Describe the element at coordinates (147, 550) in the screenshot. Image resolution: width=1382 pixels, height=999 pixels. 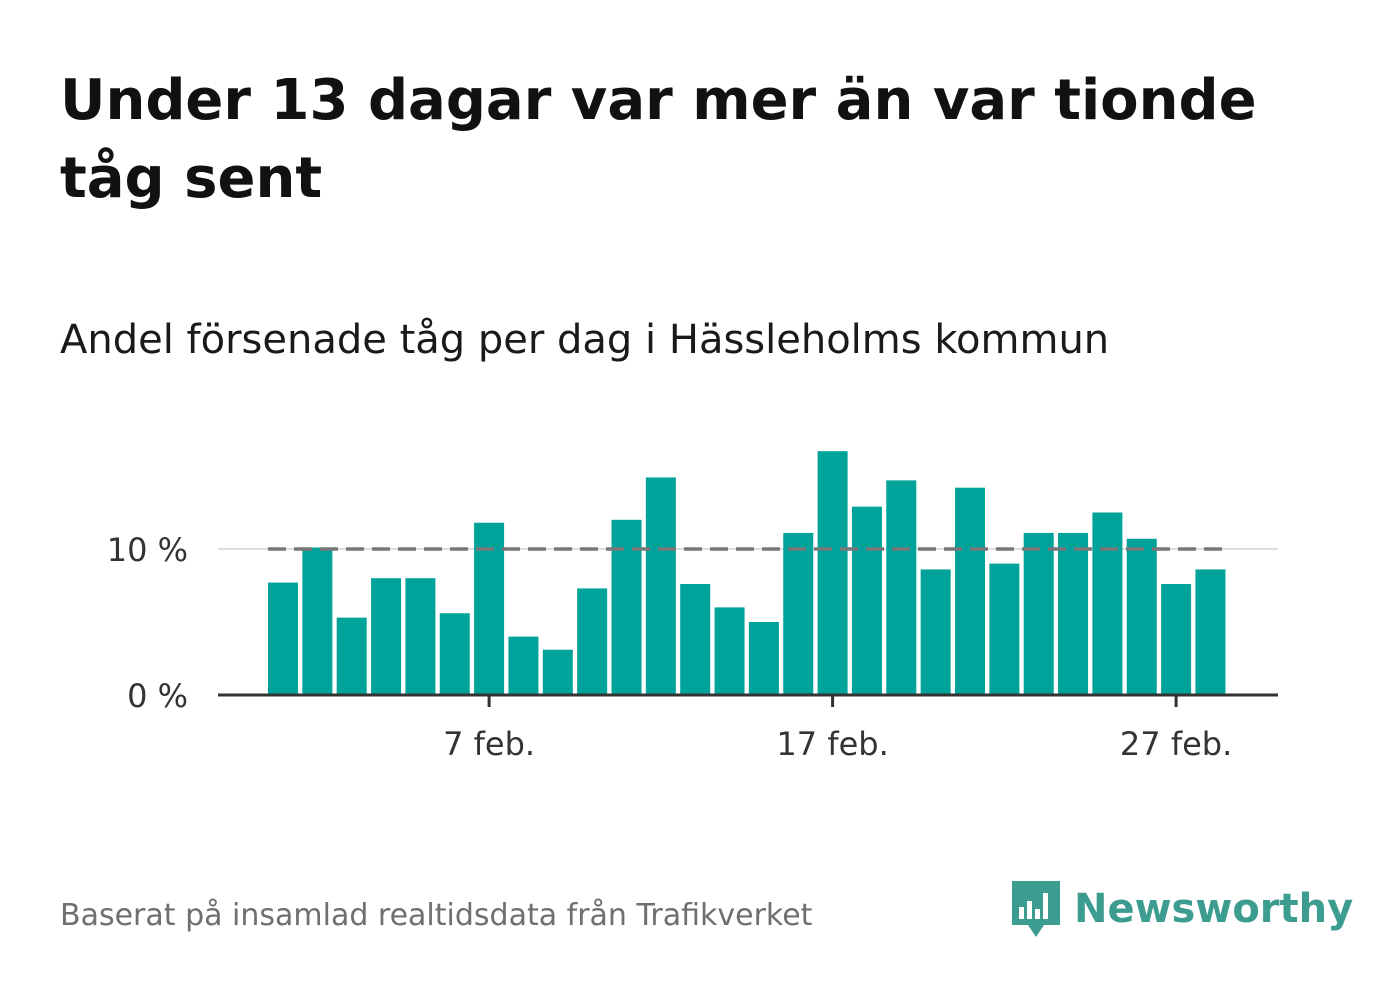
I see `y-tick-label: 10 %` at that location.